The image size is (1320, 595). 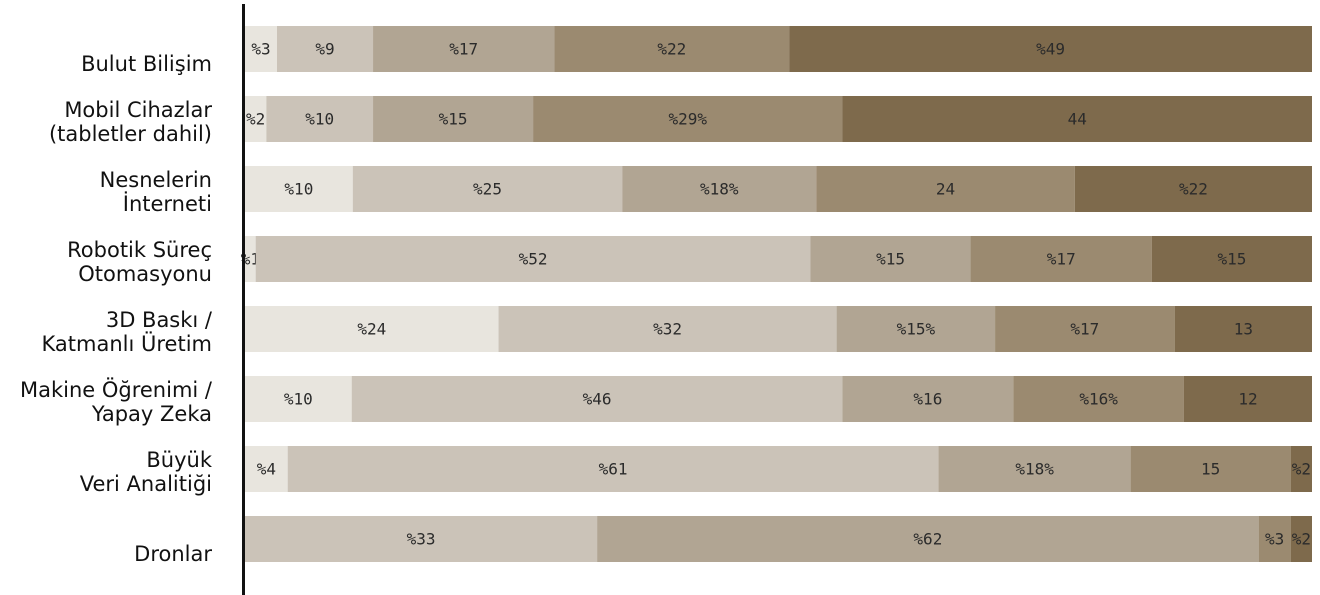 I want to click on data-label: %61, so click(x=613, y=469).